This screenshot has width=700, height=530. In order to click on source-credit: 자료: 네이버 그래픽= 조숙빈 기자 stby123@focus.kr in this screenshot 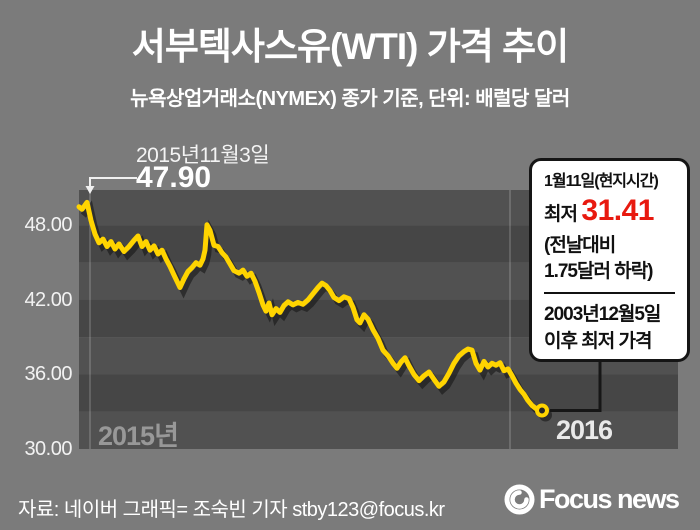, I will do `click(231, 510)`.